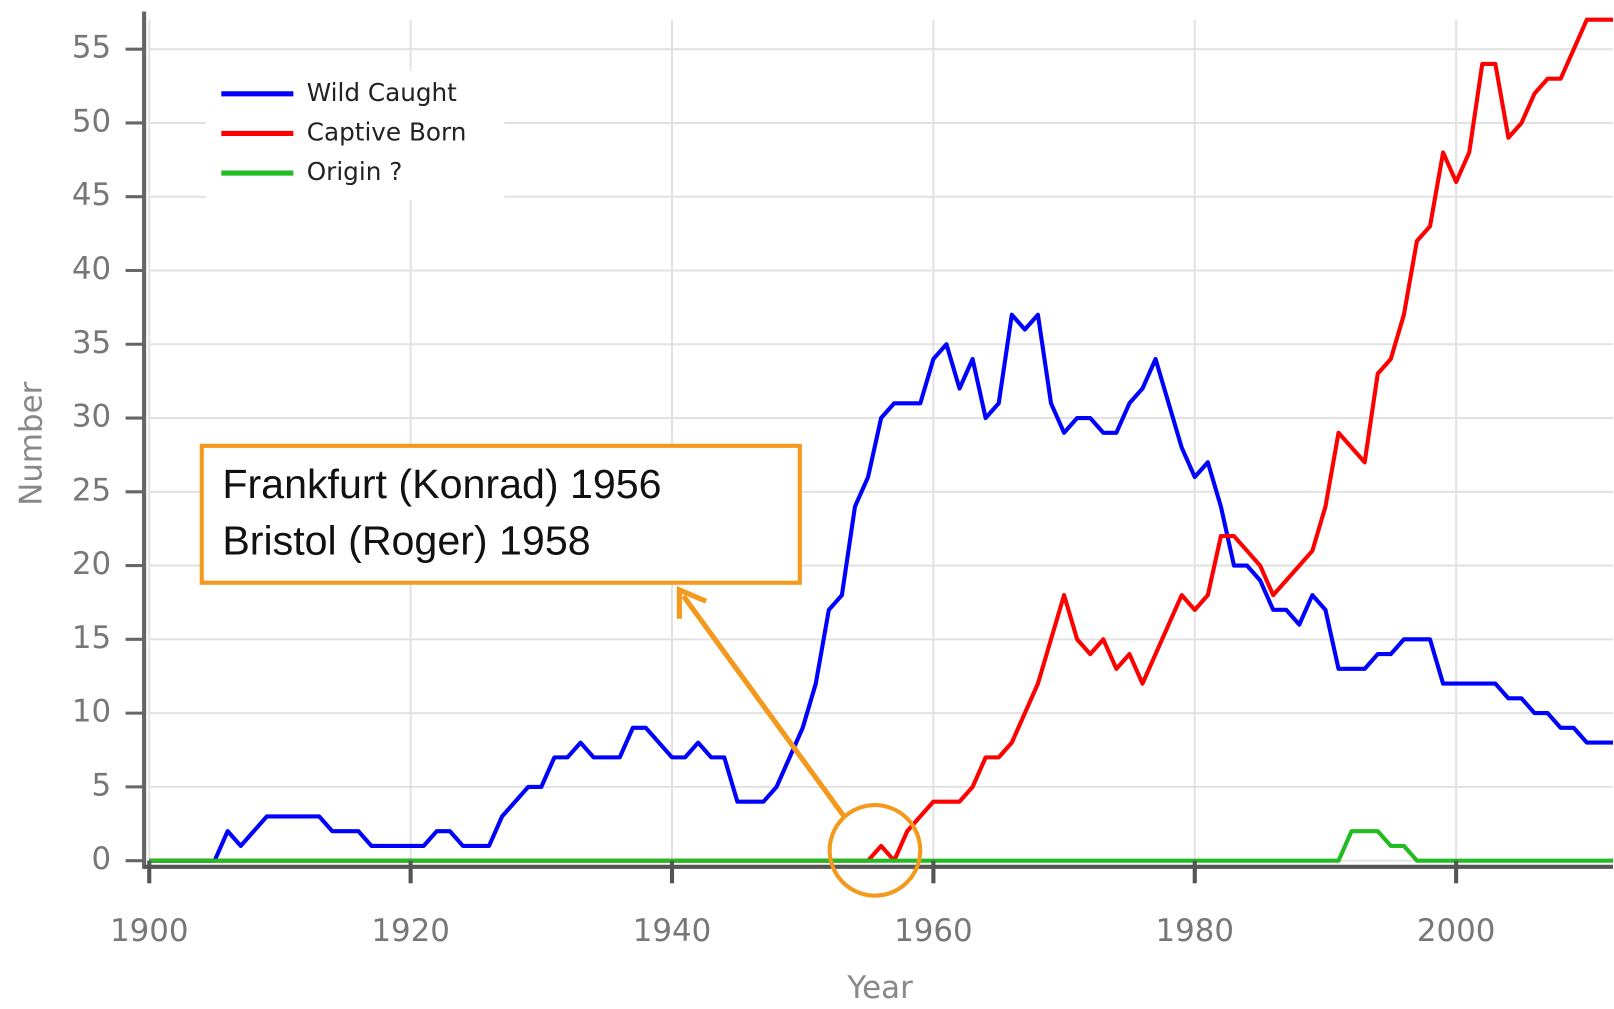  I want to click on arrow-head, so click(692, 602).